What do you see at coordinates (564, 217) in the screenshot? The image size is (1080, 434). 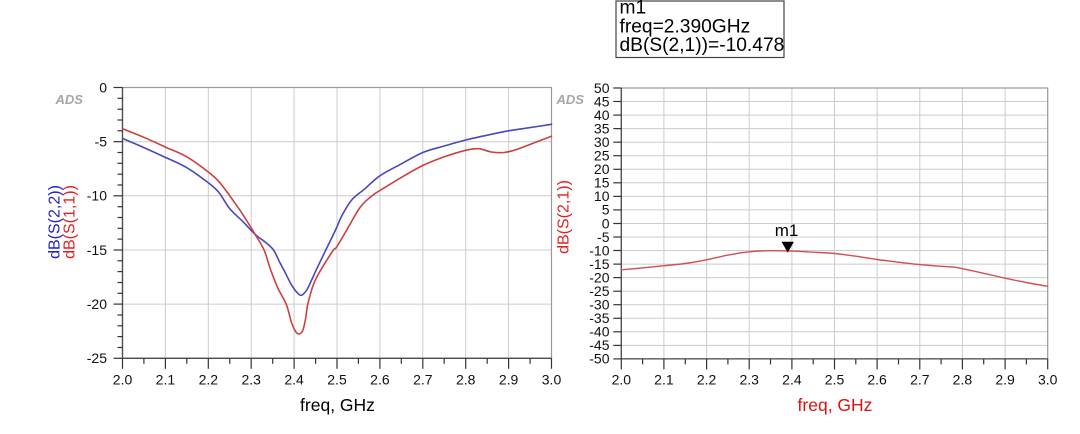 I see `svg-text: dB(S(2,1))` at bounding box center [564, 217].